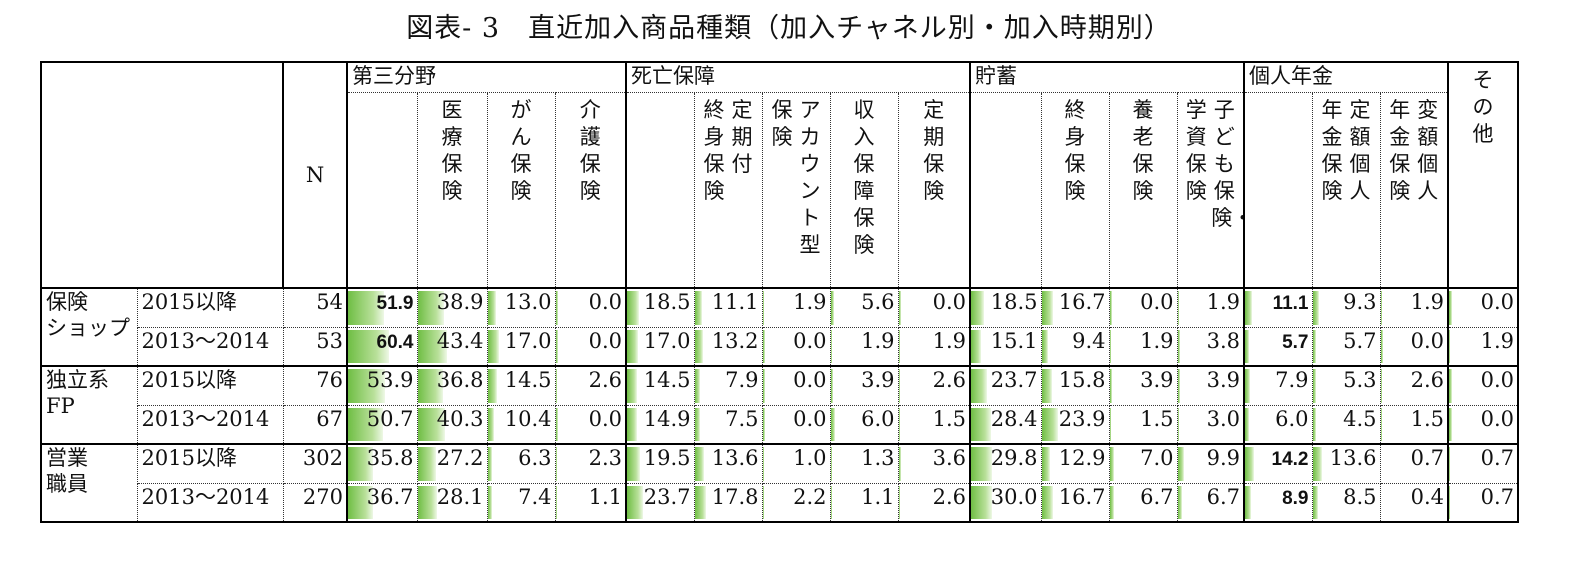 This screenshot has width=1578, height=562. Describe the element at coordinates (605, 302) in the screenshot. I see `value-label: 0.0` at that location.